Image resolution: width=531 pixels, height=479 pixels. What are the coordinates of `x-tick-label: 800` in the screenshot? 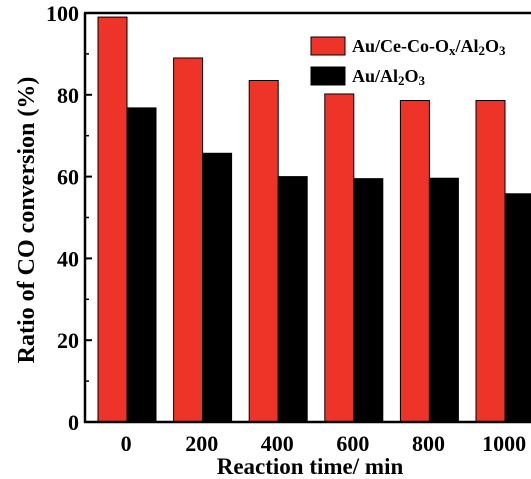 It's located at (428, 443).